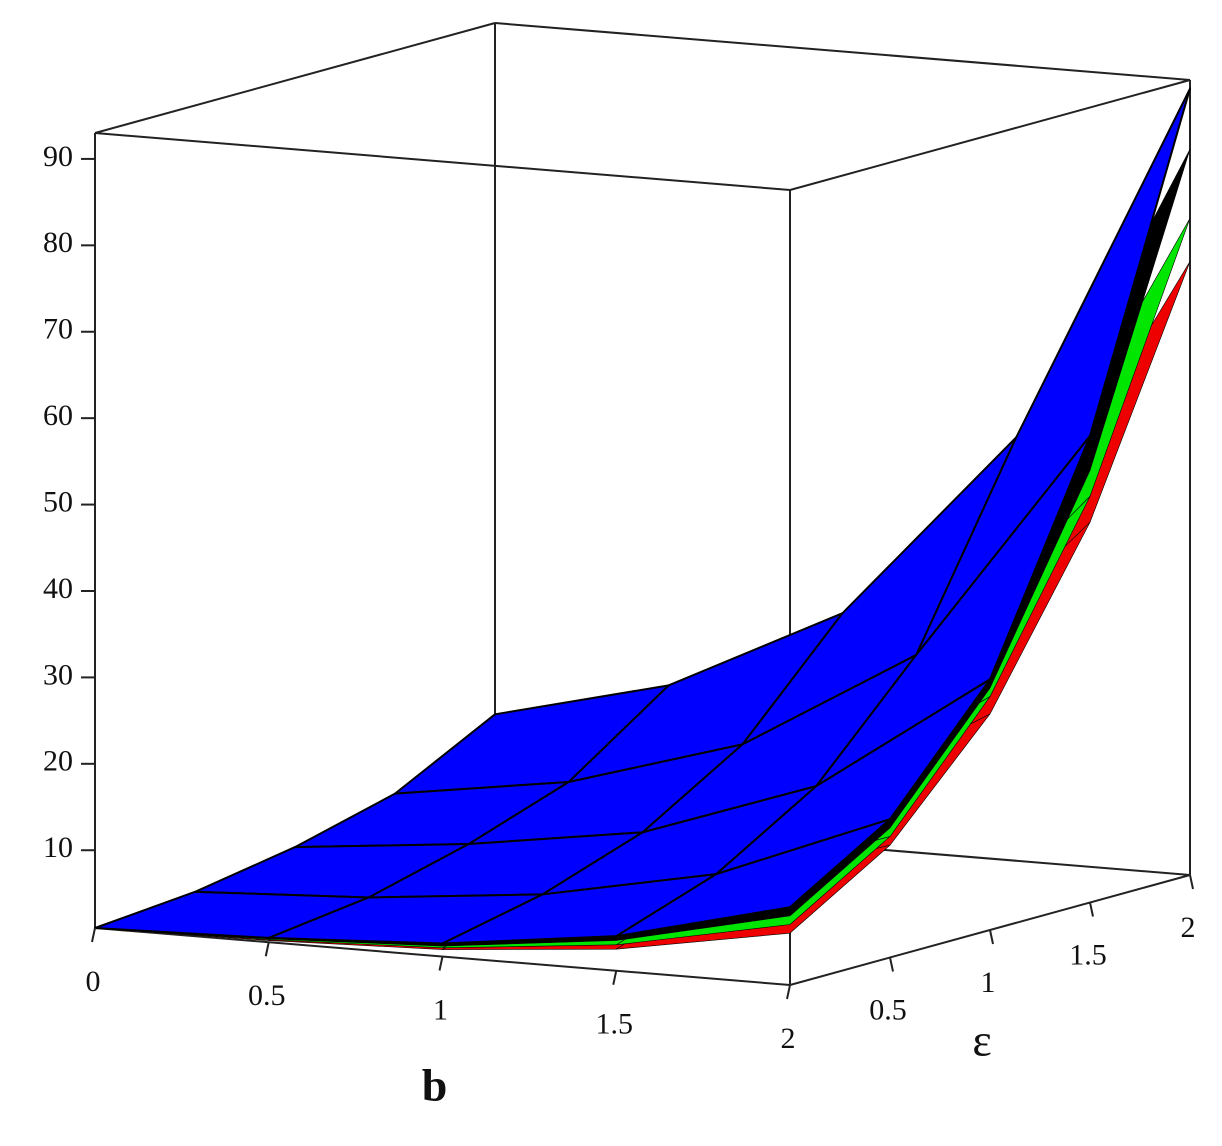  Describe the element at coordinates (788, 1038) in the screenshot. I see `x-tick-label: 2` at that location.